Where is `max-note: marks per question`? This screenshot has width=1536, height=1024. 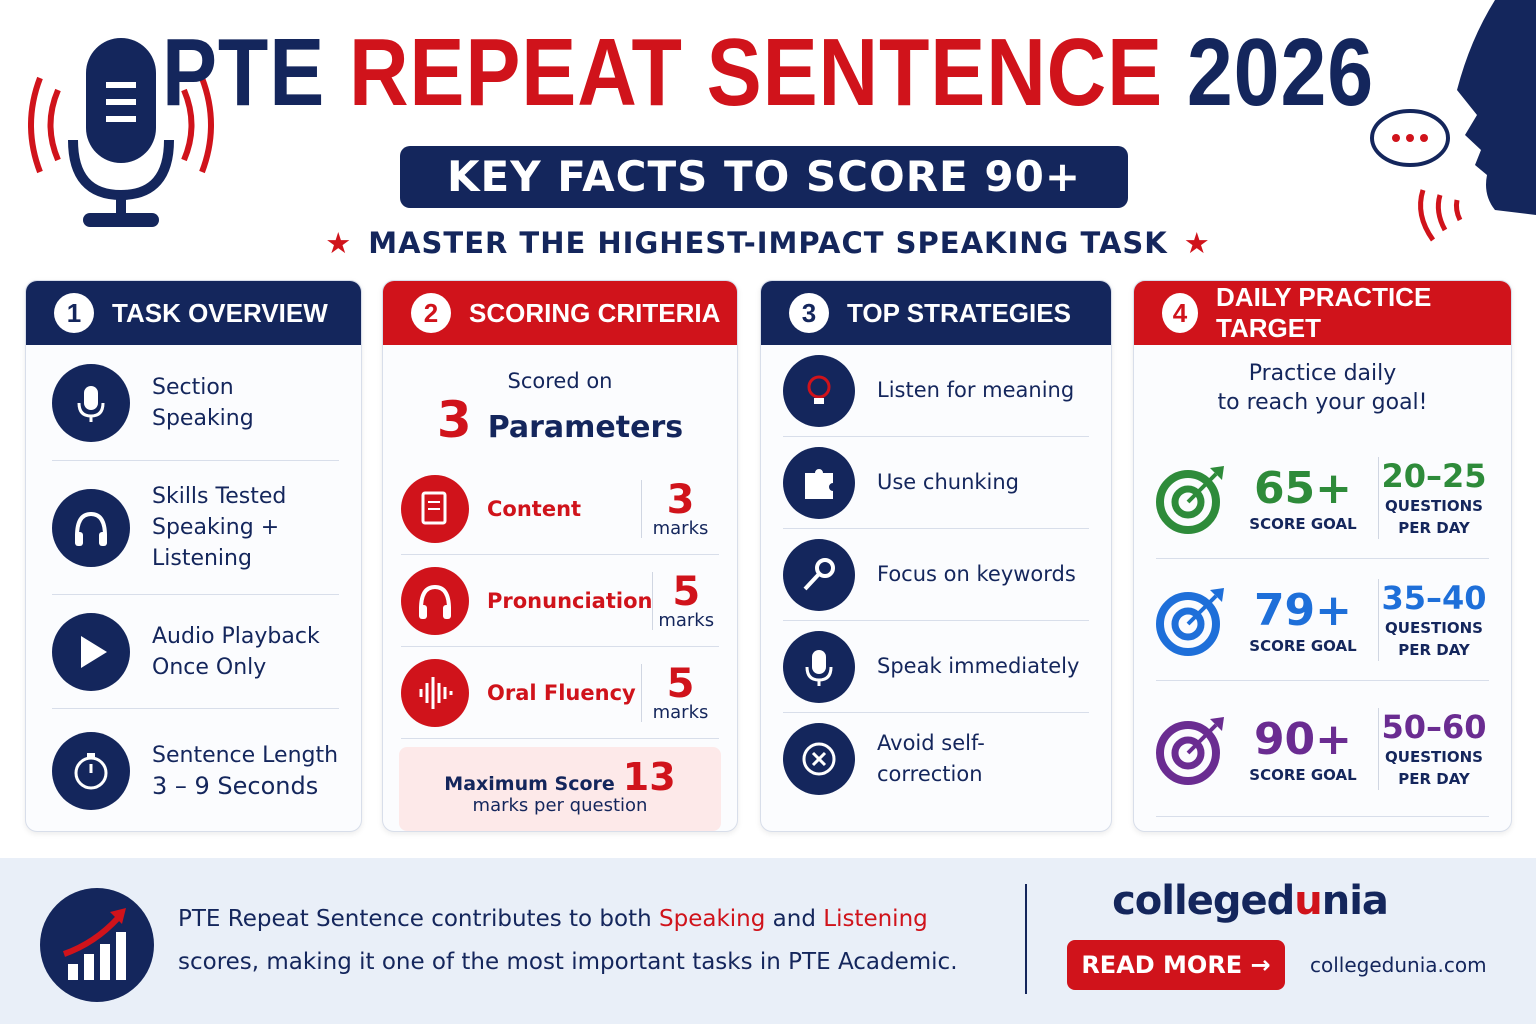
max-note: marks per question is located at coordinates (560, 805).